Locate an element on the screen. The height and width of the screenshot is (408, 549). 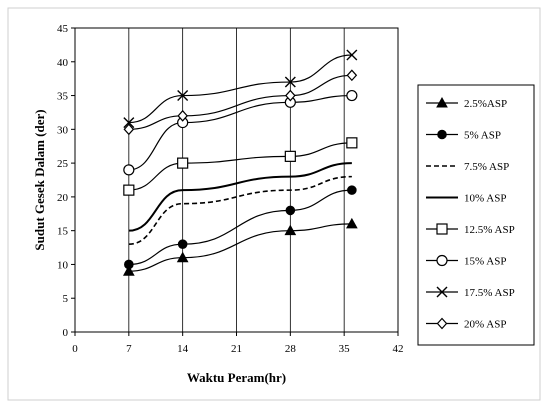
y-tick-label: 30 is located at coordinates (63, 130).